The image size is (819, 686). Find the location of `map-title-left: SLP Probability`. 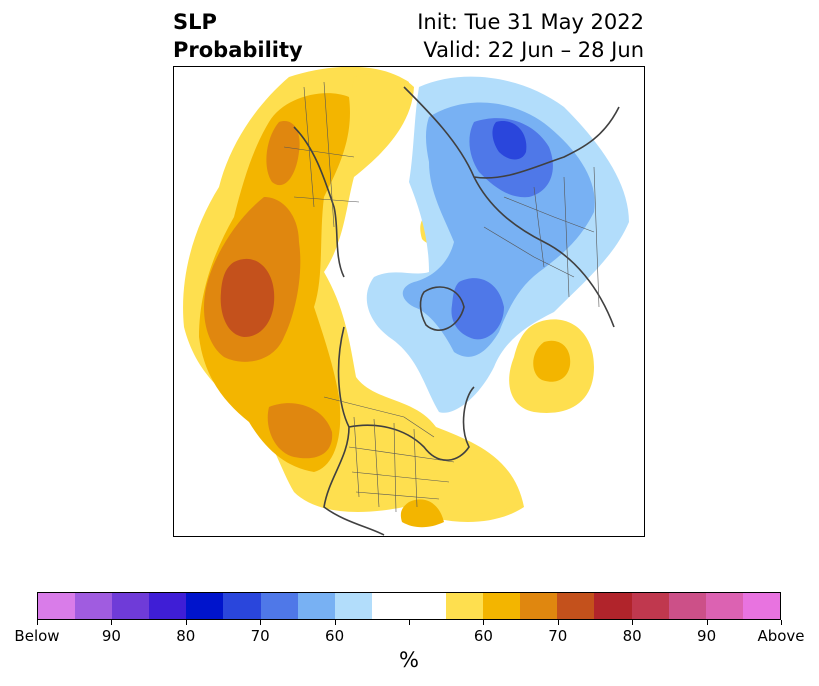

map-title-left: SLP Probability is located at coordinates (238, 36).